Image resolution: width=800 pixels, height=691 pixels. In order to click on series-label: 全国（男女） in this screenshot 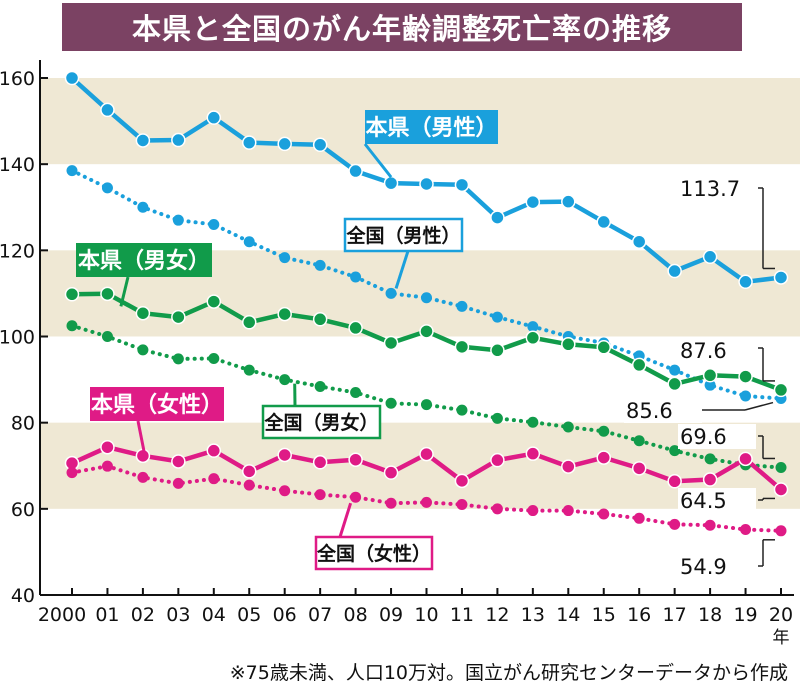, I will do `click(320, 422)`.